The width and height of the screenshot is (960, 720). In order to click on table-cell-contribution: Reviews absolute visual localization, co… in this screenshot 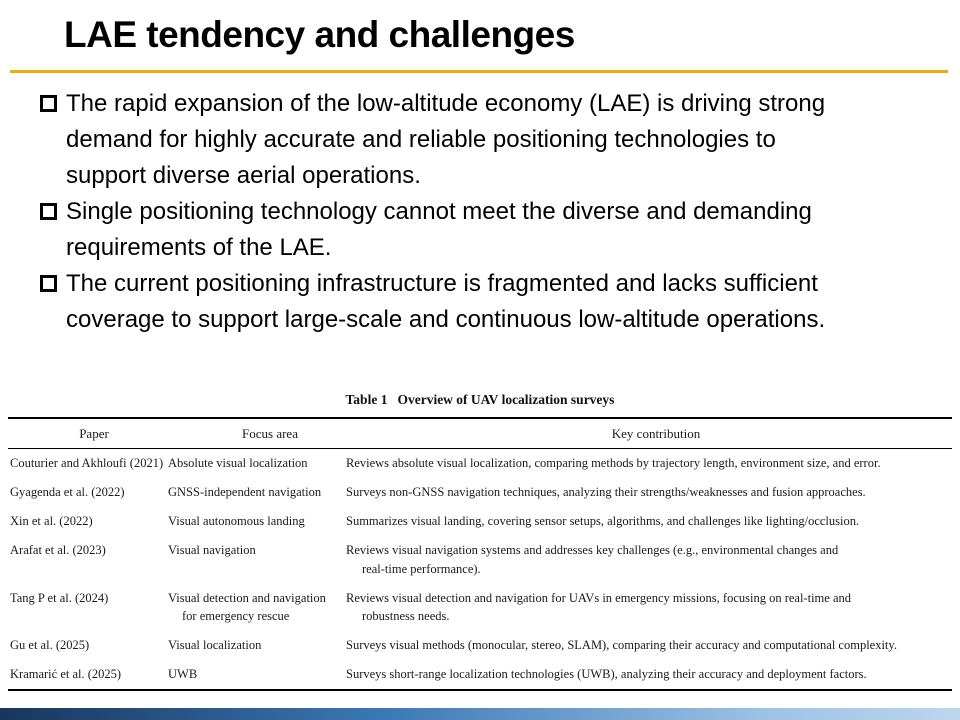, I will do `click(613, 463)`.